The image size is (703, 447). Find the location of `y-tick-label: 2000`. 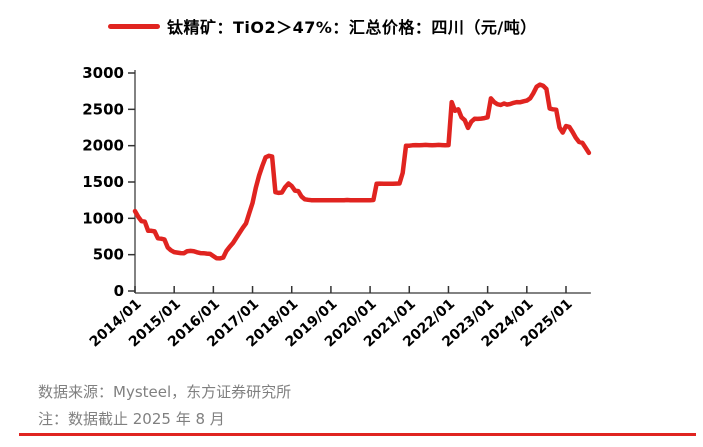

y-tick-label: 2000 is located at coordinates (103, 146).